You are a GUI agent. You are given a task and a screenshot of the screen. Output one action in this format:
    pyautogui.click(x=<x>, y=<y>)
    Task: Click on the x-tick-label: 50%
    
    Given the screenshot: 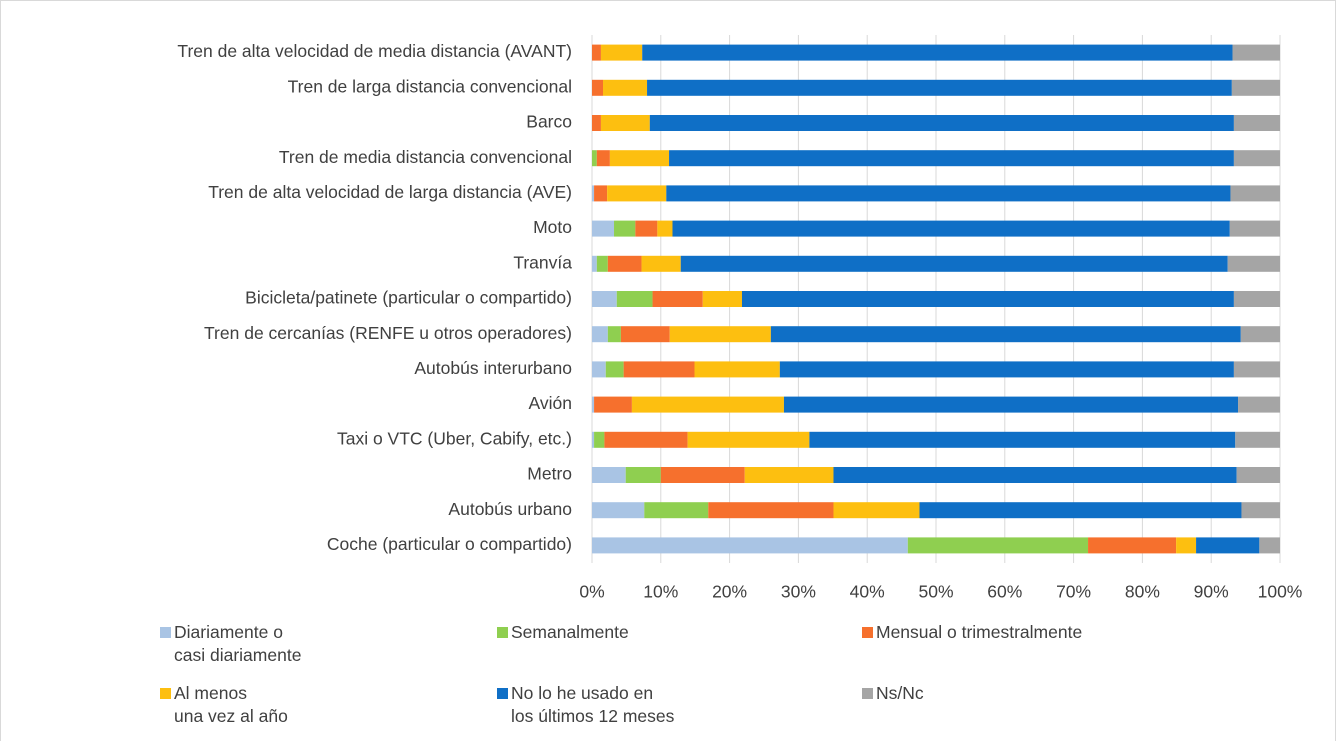 What is the action you would take?
    pyautogui.click(x=935, y=592)
    